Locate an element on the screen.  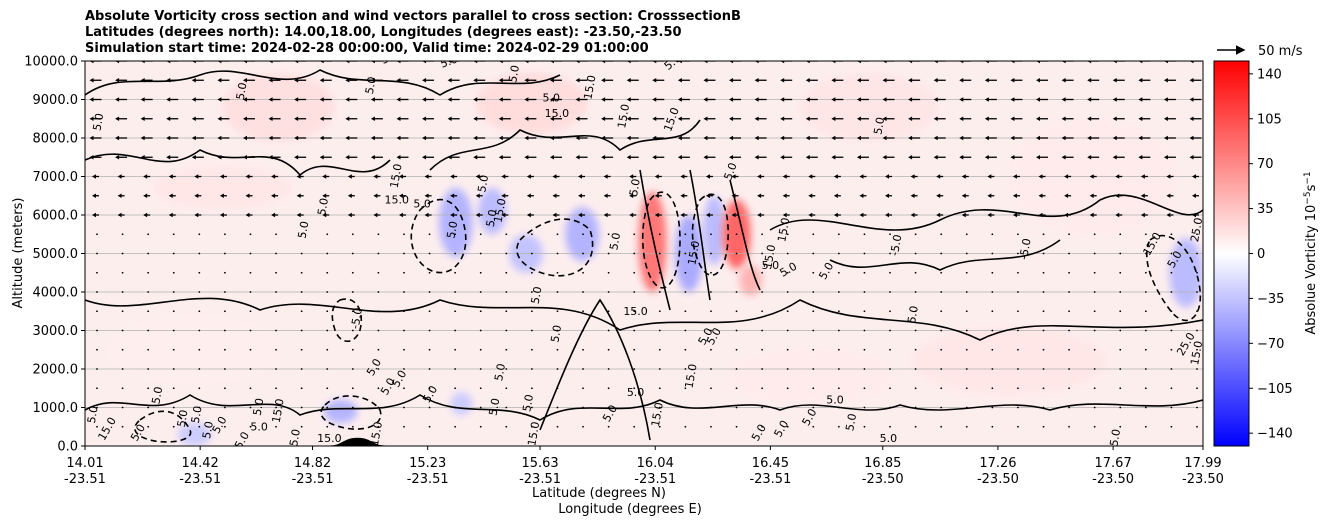
x-tick-label-lon: -23.51 is located at coordinates (655, 479).